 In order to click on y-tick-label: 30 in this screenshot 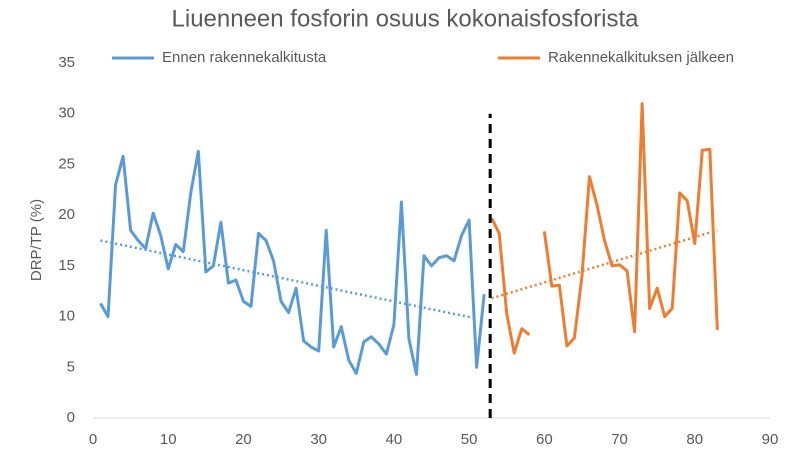, I will do `click(66, 113)`.